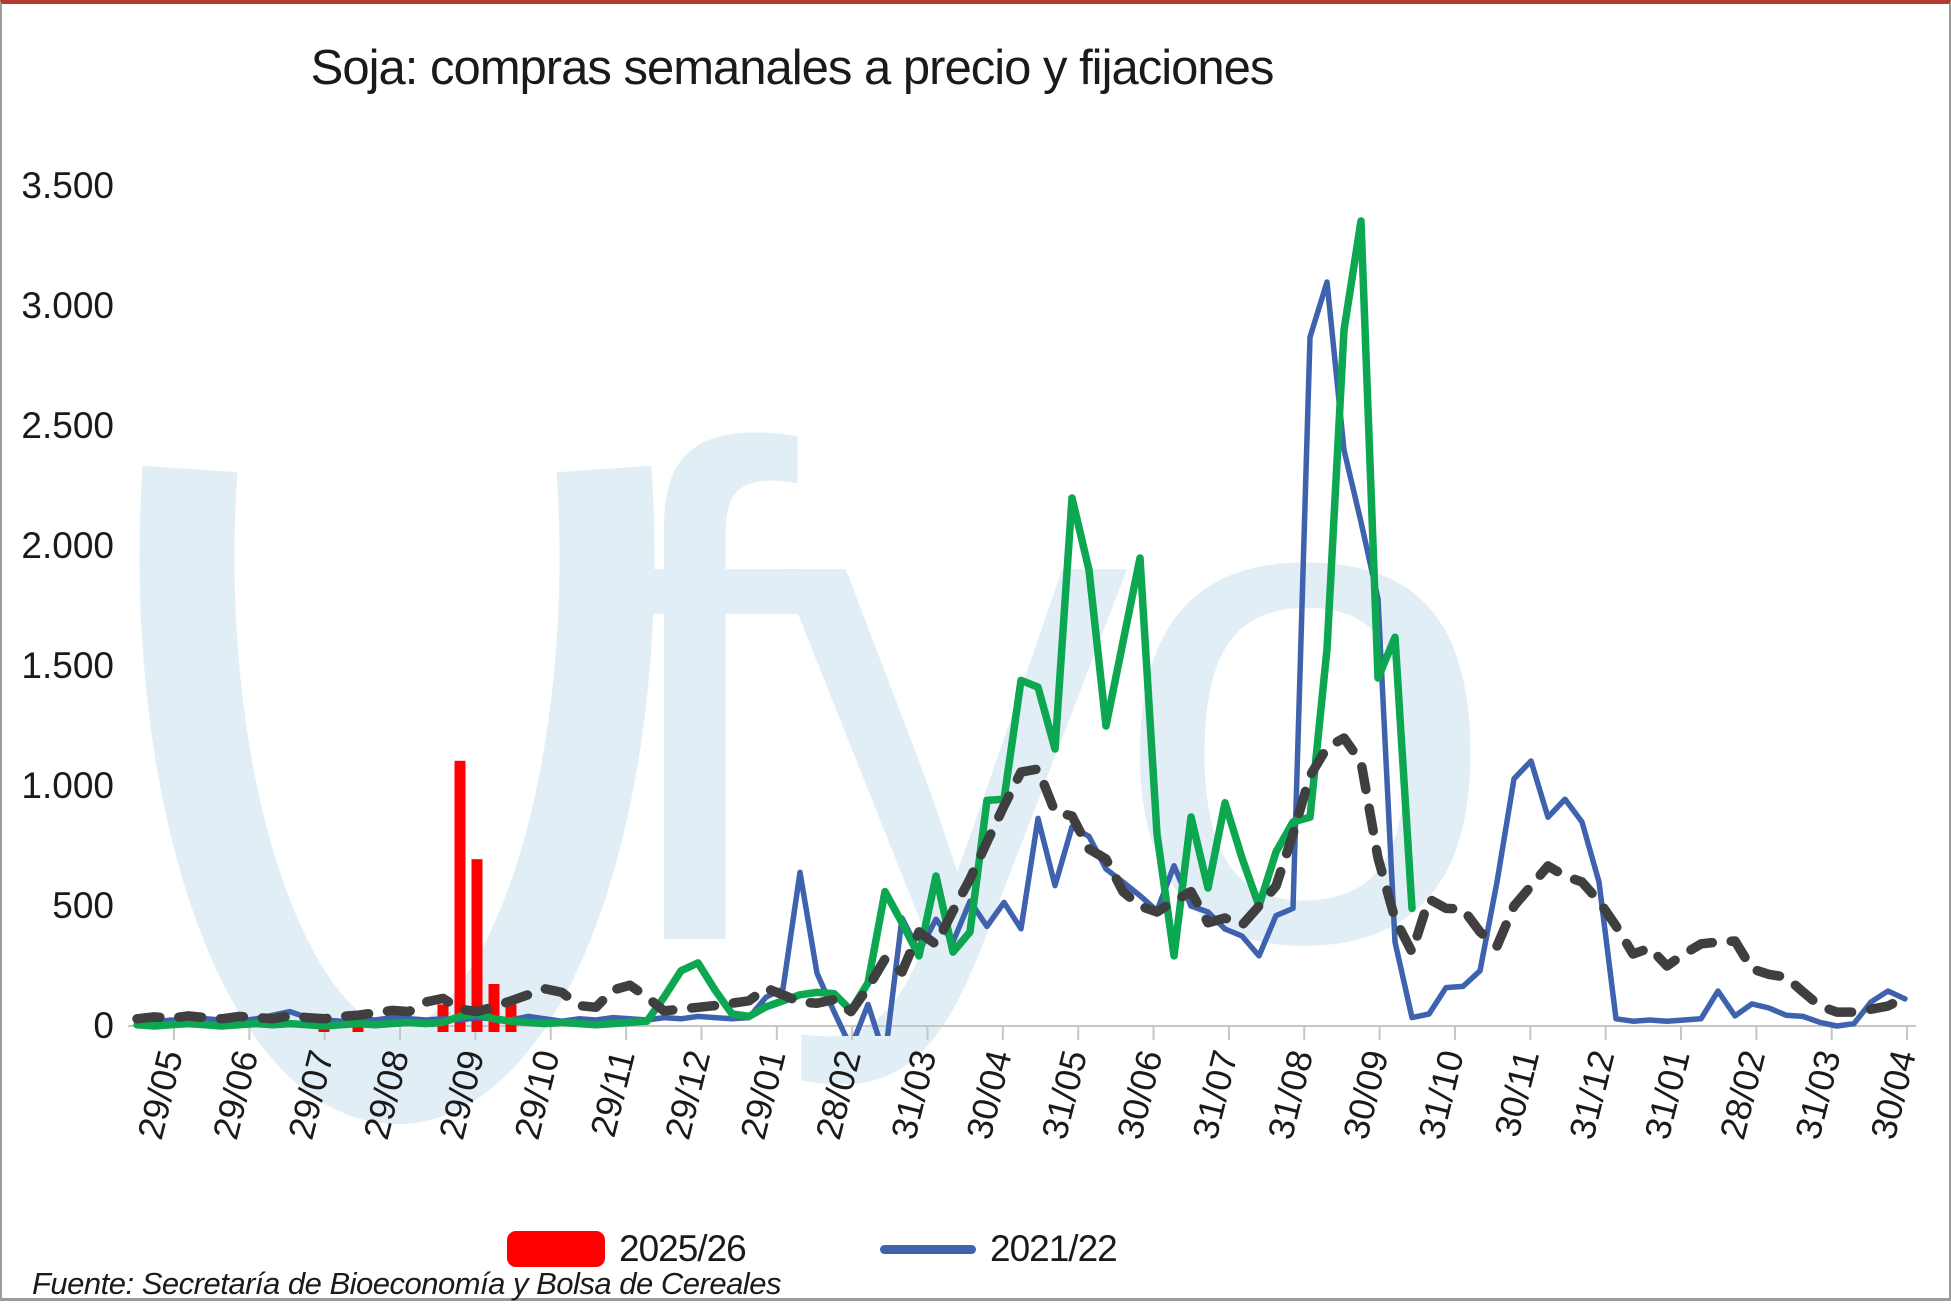 This screenshot has width=1951, height=1305. Describe the element at coordinates (1818, 1094) in the screenshot. I see `x-tick-label: 31/03` at that location.